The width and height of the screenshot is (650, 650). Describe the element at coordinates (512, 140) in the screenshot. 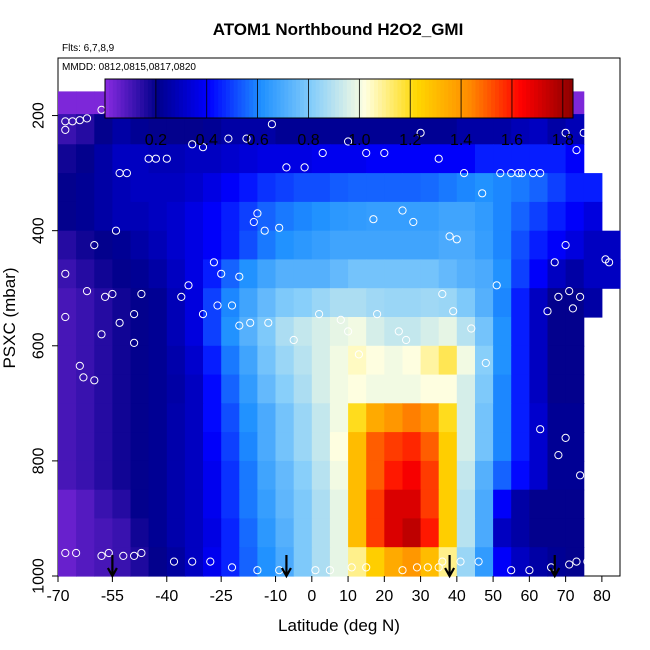

I see `colorbar-tick-label: 1.6` at that location.